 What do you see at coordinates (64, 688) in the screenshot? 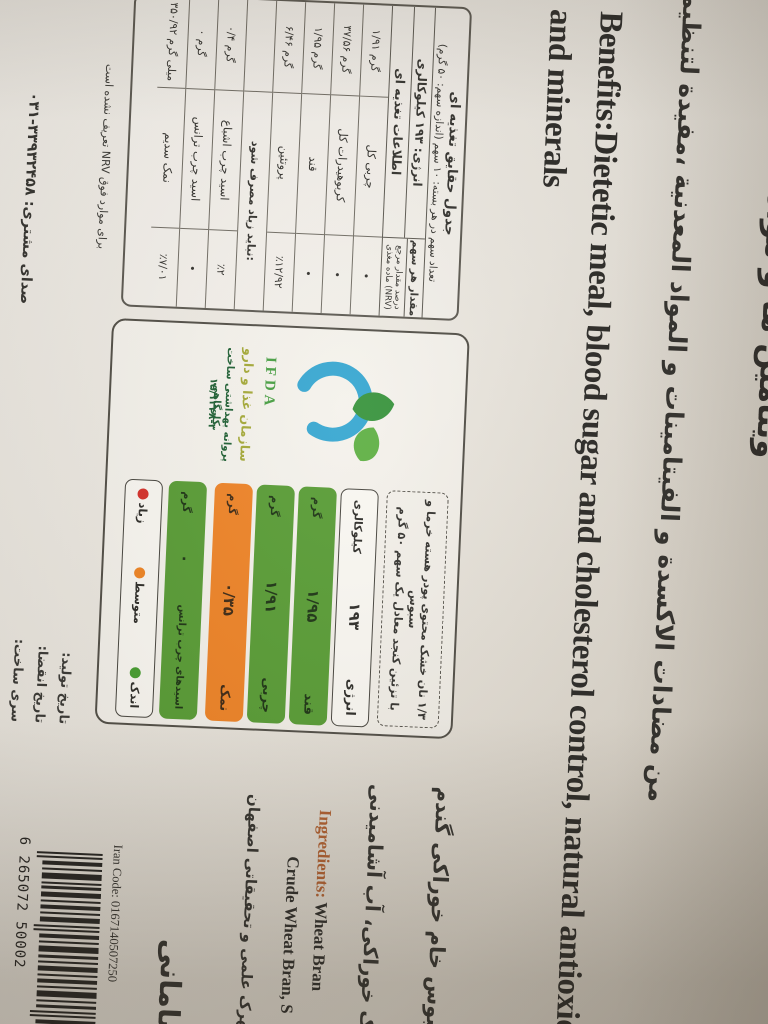
I see `production-date-label: تاریخ تولید:` at bounding box center [64, 688].